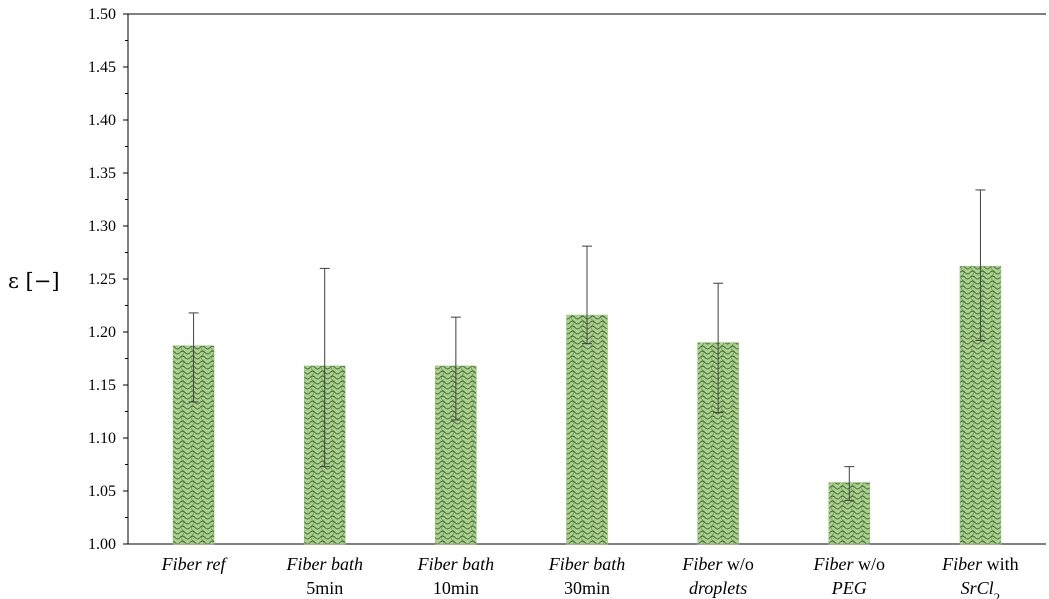 This screenshot has width=1049, height=599. Describe the element at coordinates (102, 544) in the screenshot. I see `y-tick-label: 1.00` at that location.